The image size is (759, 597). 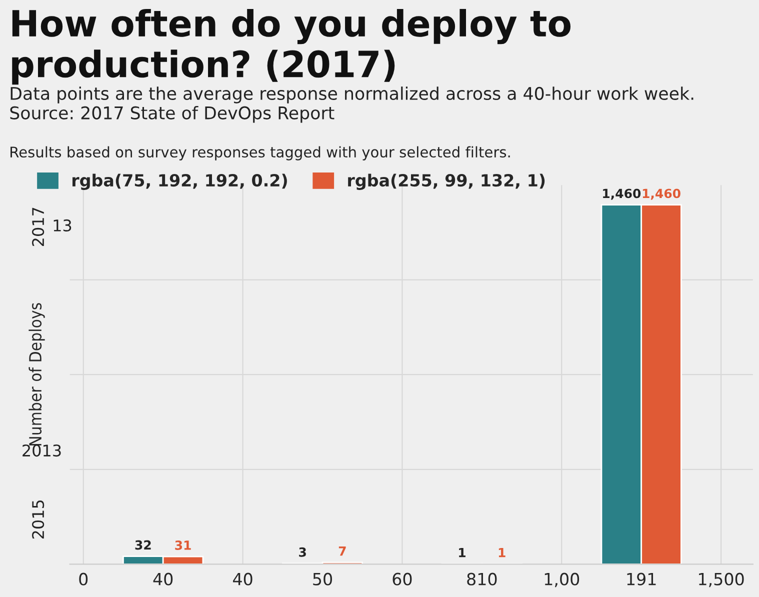 I want to click on x-tick-label: 191, so click(x=641, y=579).